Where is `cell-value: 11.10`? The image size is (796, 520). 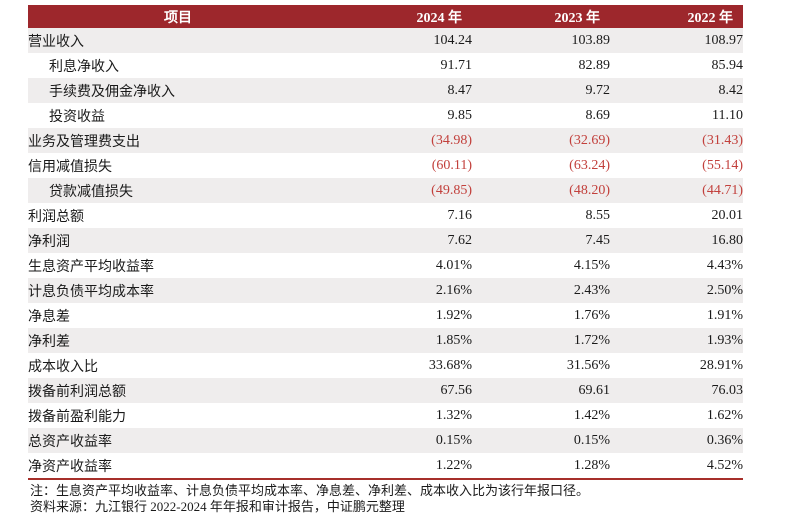
cell-value: 11.10 is located at coordinates (727, 115).